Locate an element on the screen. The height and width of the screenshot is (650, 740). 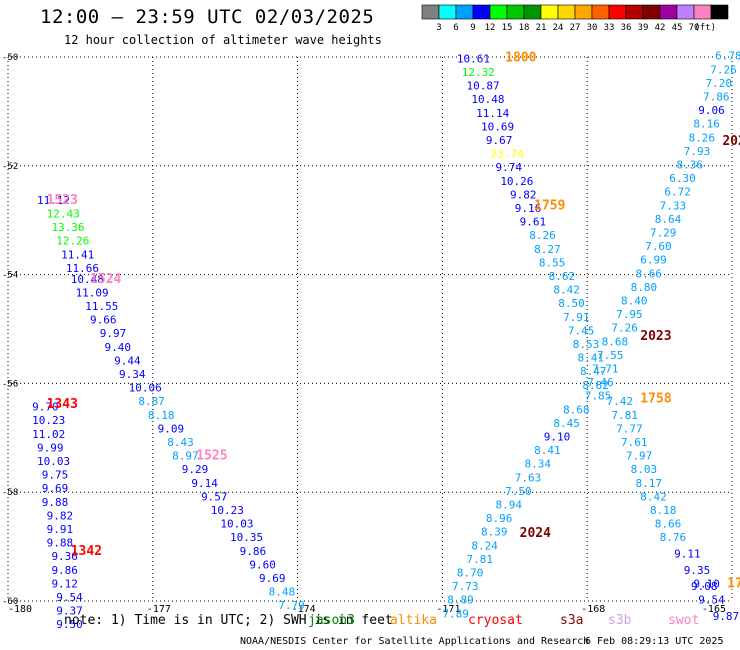
data-point-s3a: 7.63 is located at coordinates (528, 477).